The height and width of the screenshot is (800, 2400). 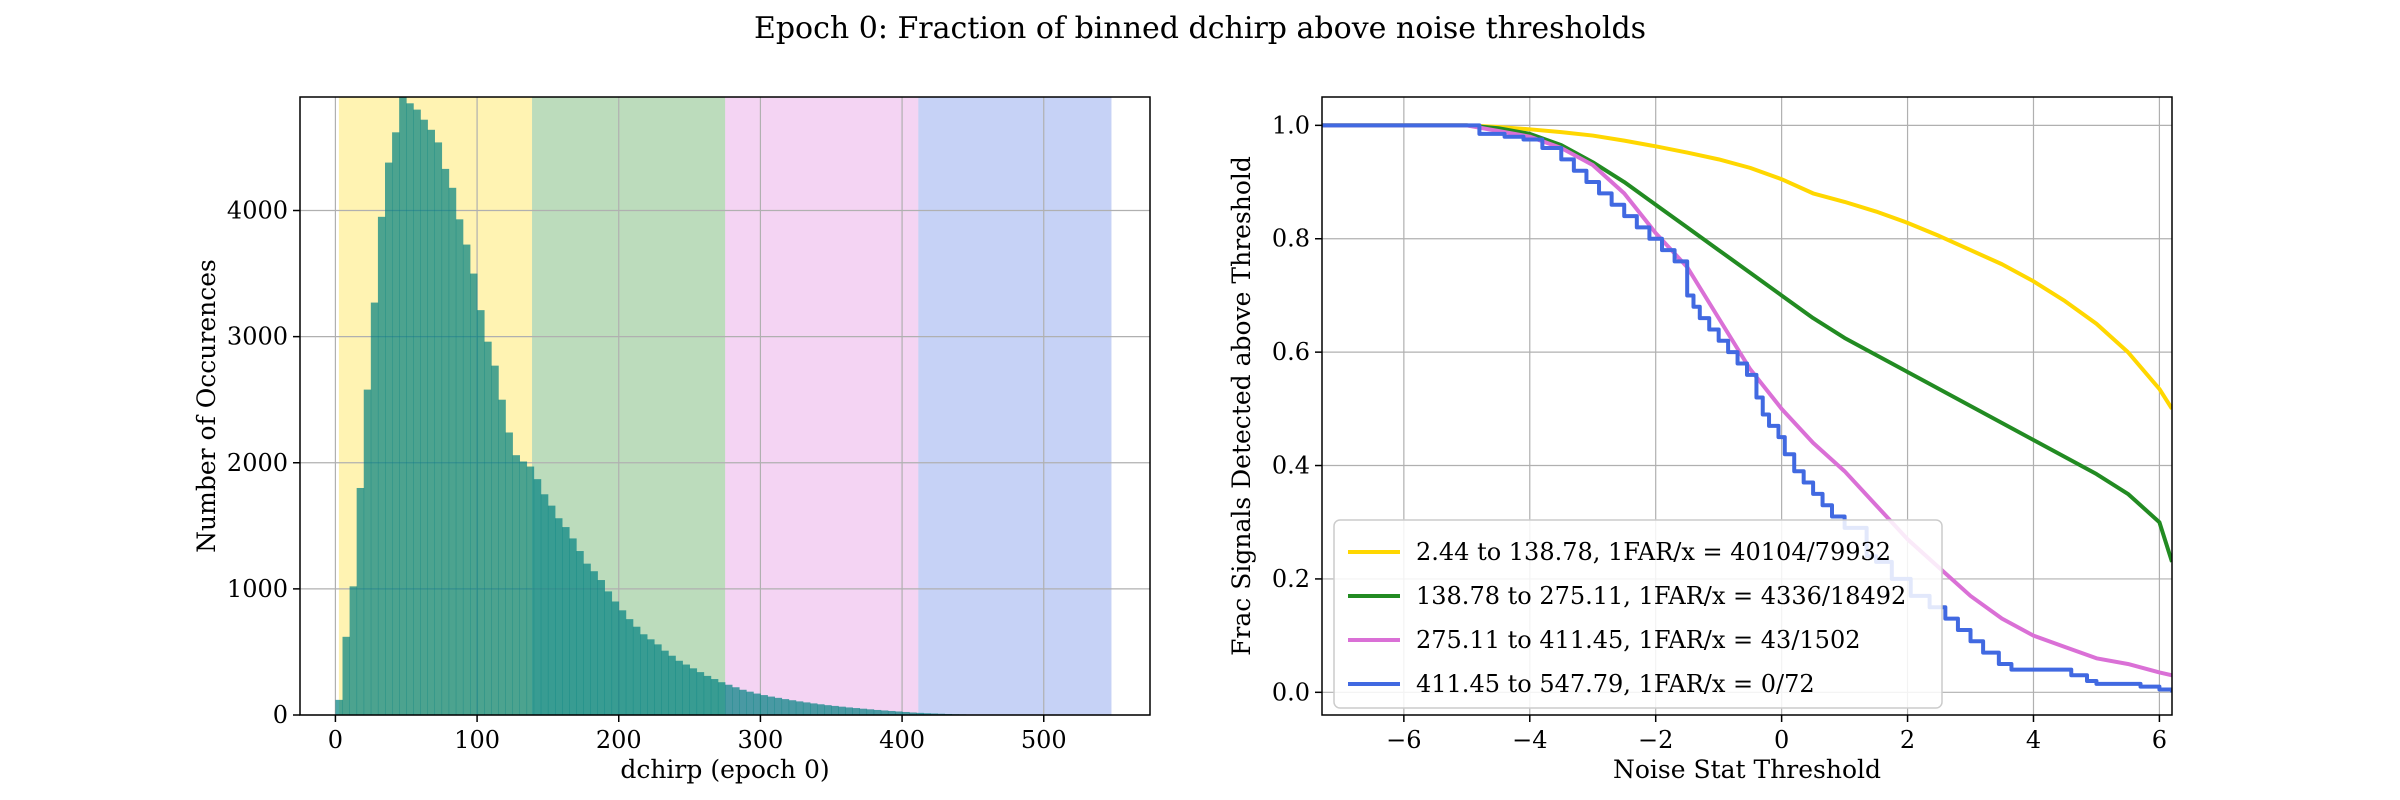 What do you see at coordinates (1638, 640) in the screenshot?
I see `legend-entry-2: 275.11 to 411.45, 1FAR/x = 43/1502` at bounding box center [1638, 640].